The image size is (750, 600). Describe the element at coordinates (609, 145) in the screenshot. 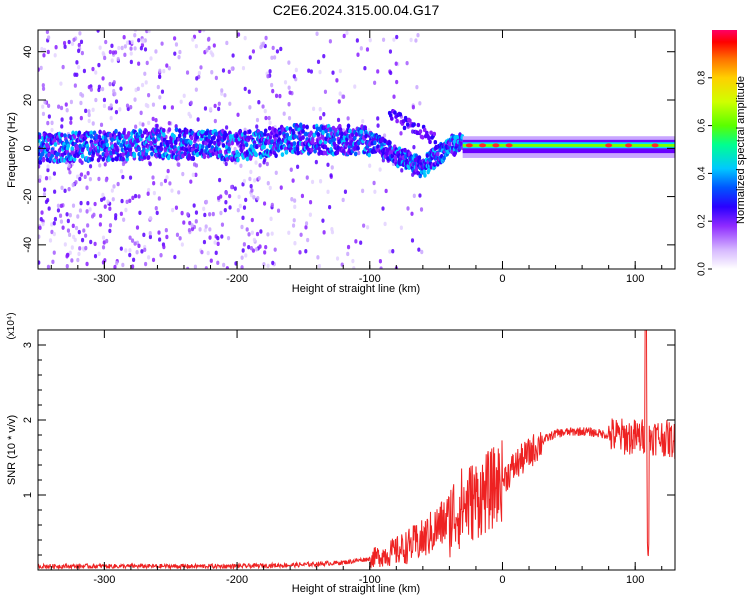

I see `tone-hotspot` at that location.